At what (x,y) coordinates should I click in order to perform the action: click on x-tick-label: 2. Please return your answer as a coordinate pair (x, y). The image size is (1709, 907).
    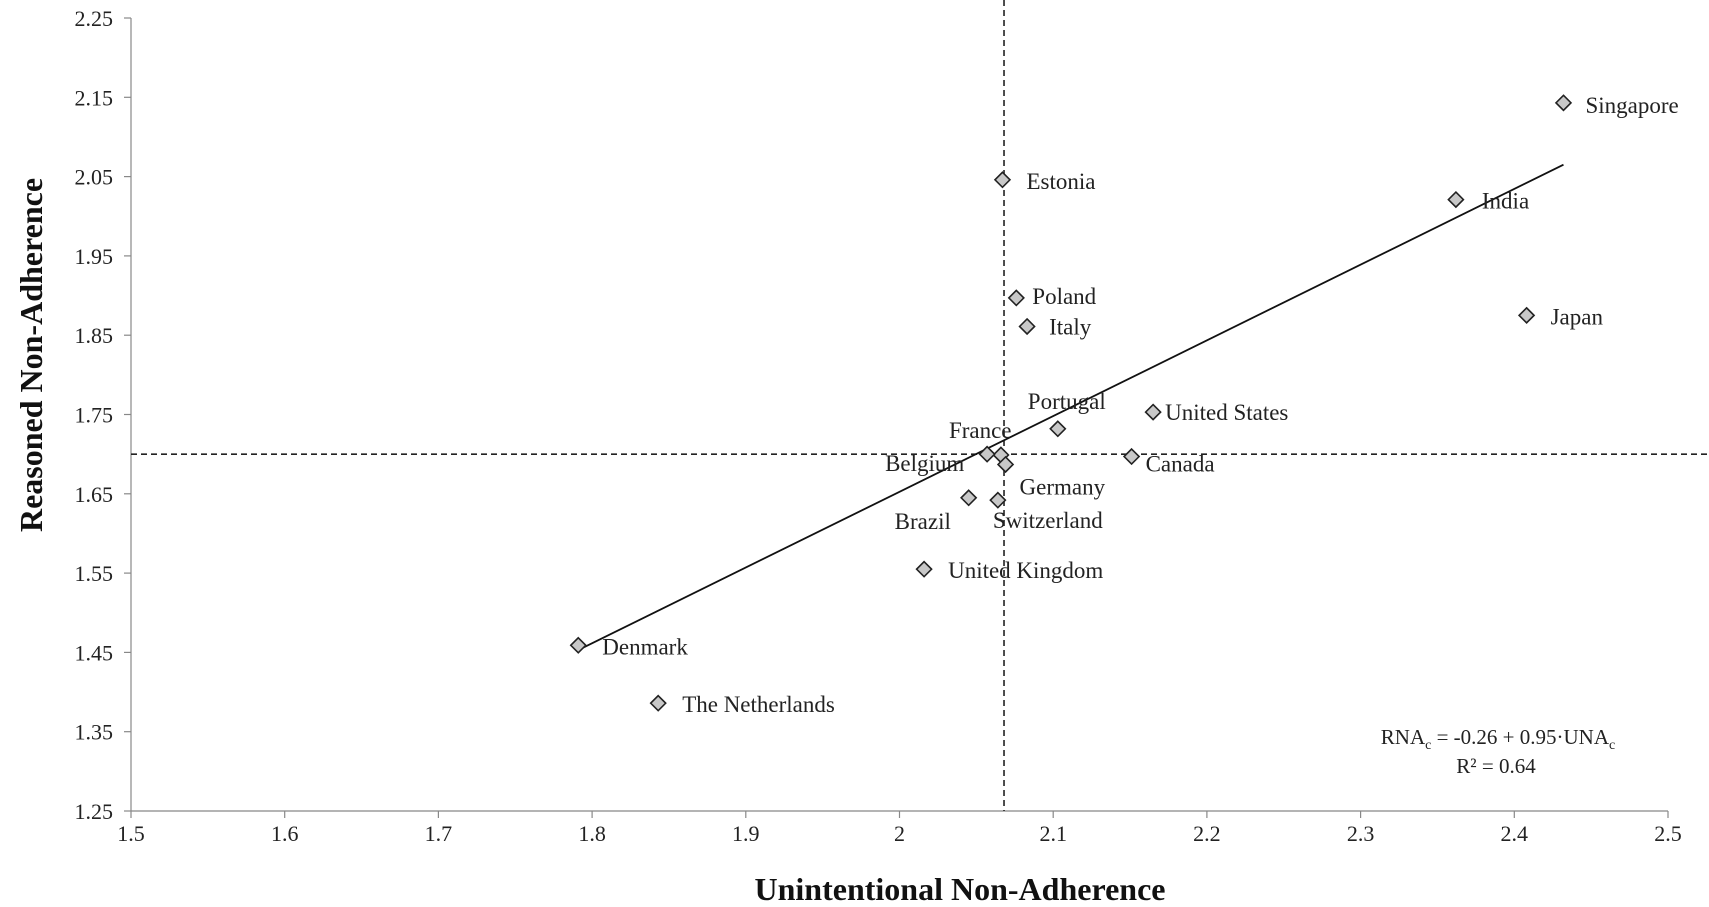
    Looking at the image, I should click on (899, 833).